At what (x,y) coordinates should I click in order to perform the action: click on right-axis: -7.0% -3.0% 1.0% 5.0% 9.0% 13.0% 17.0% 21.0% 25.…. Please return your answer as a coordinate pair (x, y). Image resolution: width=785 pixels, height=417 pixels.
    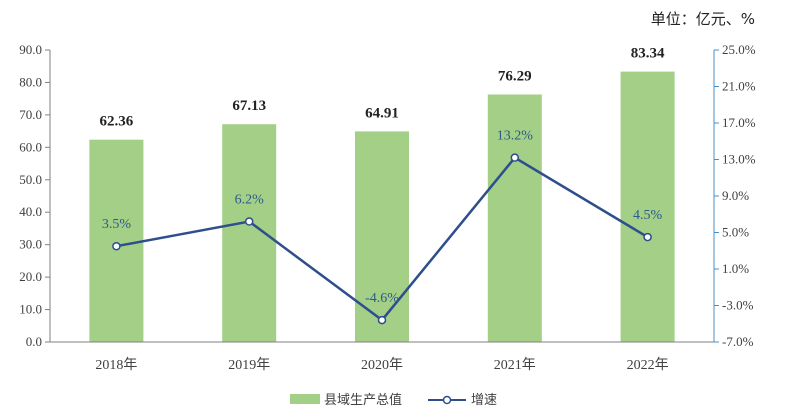
    Looking at the image, I should click on (734, 195).